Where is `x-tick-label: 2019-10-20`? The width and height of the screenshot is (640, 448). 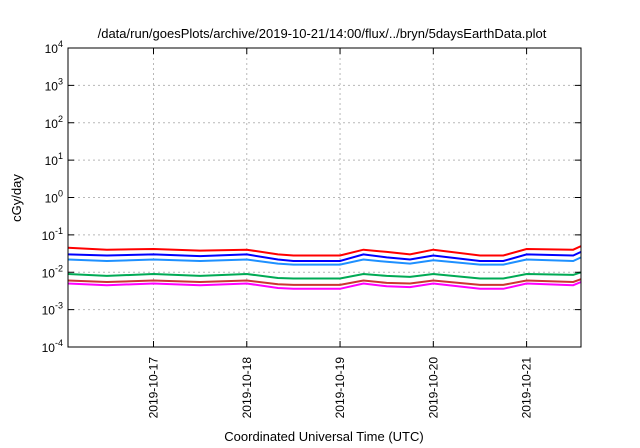
x-tick-label: 2019-10-20 is located at coordinates (433, 388).